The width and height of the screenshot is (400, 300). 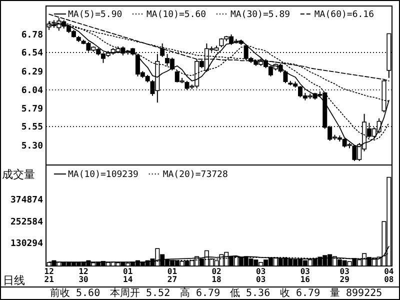 I want to click on legend-label: MA(20)=73728, so click(x=195, y=175).